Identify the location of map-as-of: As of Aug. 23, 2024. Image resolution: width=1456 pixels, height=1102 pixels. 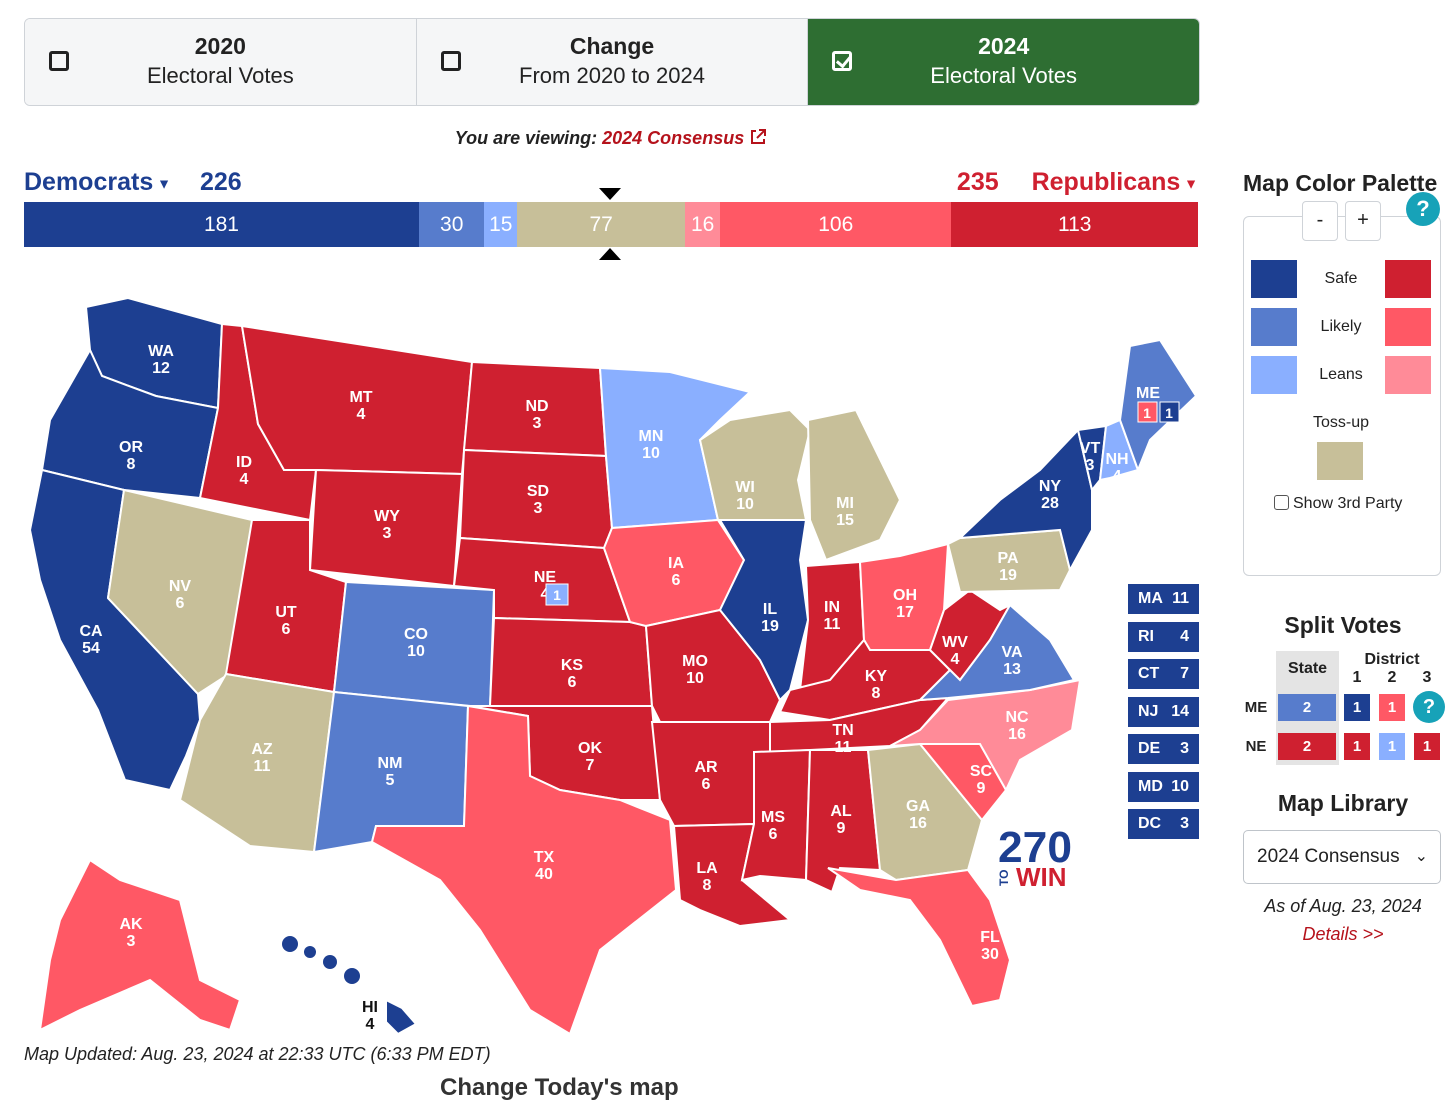
(1343, 906).